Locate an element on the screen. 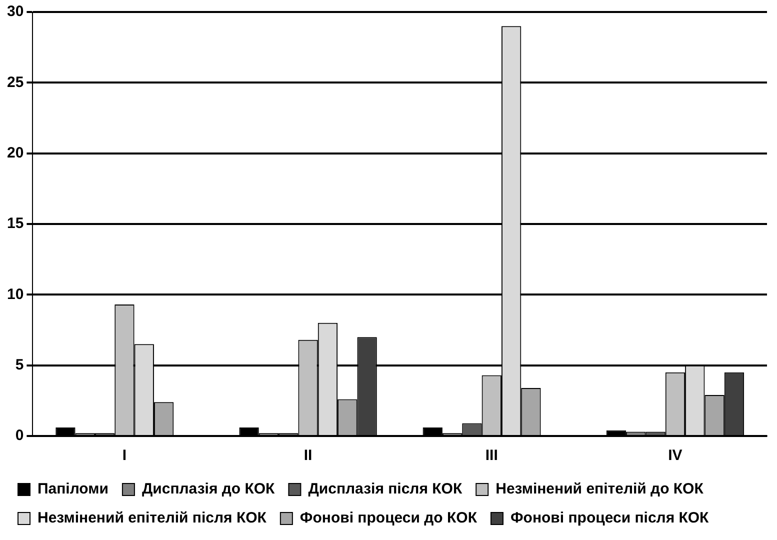 This screenshot has width=777, height=540. legend-label: Дисплазія після КОК is located at coordinates (385, 489).